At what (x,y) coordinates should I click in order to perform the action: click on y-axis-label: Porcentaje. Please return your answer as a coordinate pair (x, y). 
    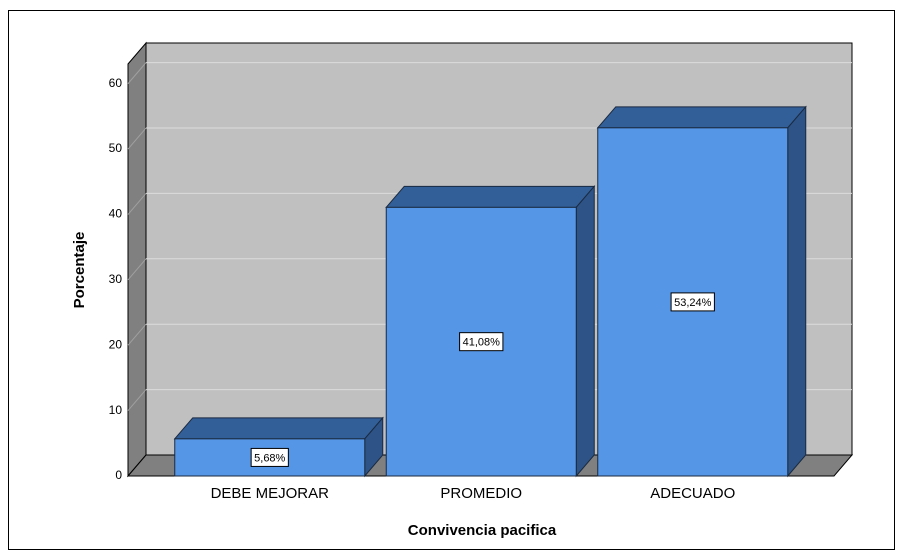
    Looking at the image, I should click on (79, 270).